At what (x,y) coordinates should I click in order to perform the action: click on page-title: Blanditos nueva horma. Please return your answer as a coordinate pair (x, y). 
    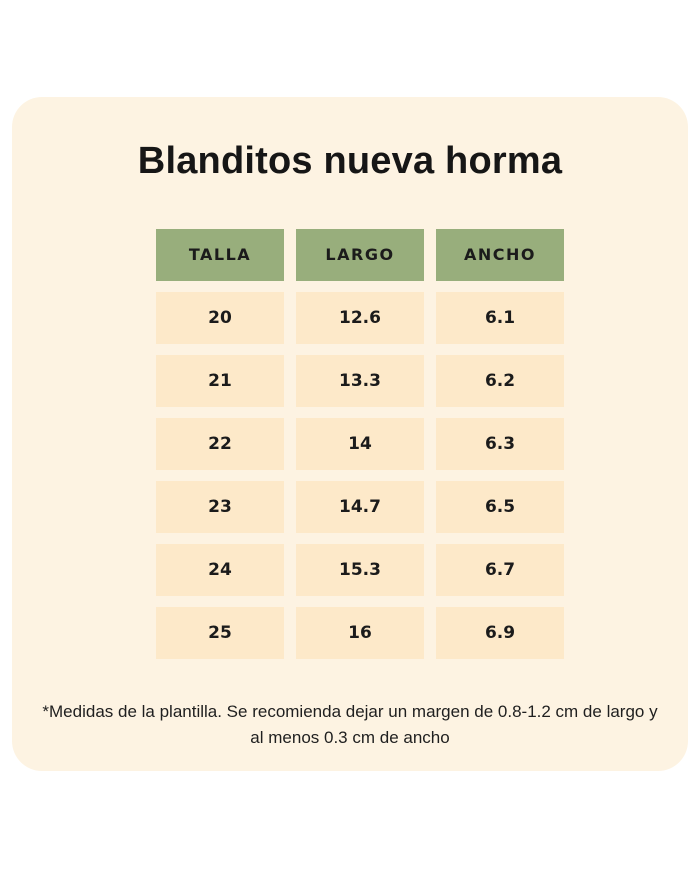
    Looking at the image, I should click on (350, 161).